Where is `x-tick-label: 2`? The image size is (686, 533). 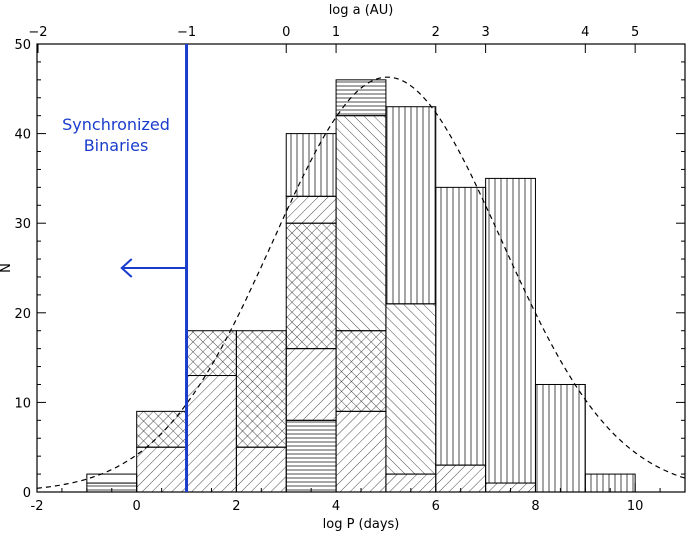 x-tick-label: 2 is located at coordinates (236, 506).